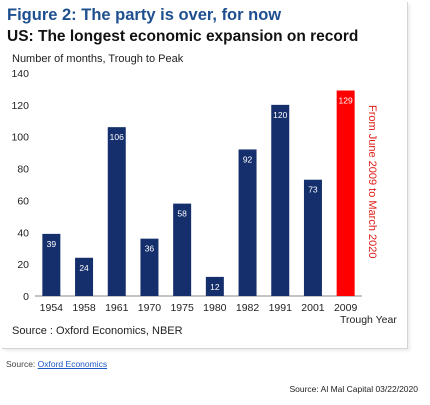 Image resolution: width=430 pixels, height=405 pixels. What do you see at coordinates (313, 308) in the screenshot?
I see `x-tick-label: 2001` at bounding box center [313, 308].